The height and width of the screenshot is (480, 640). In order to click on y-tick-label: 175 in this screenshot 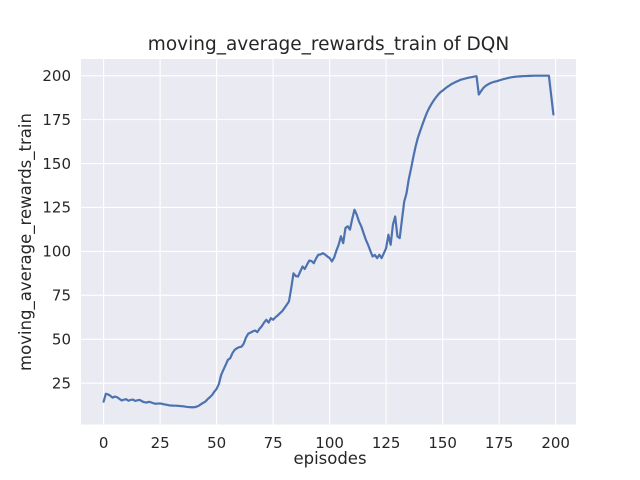, I will do `click(56, 120)`.